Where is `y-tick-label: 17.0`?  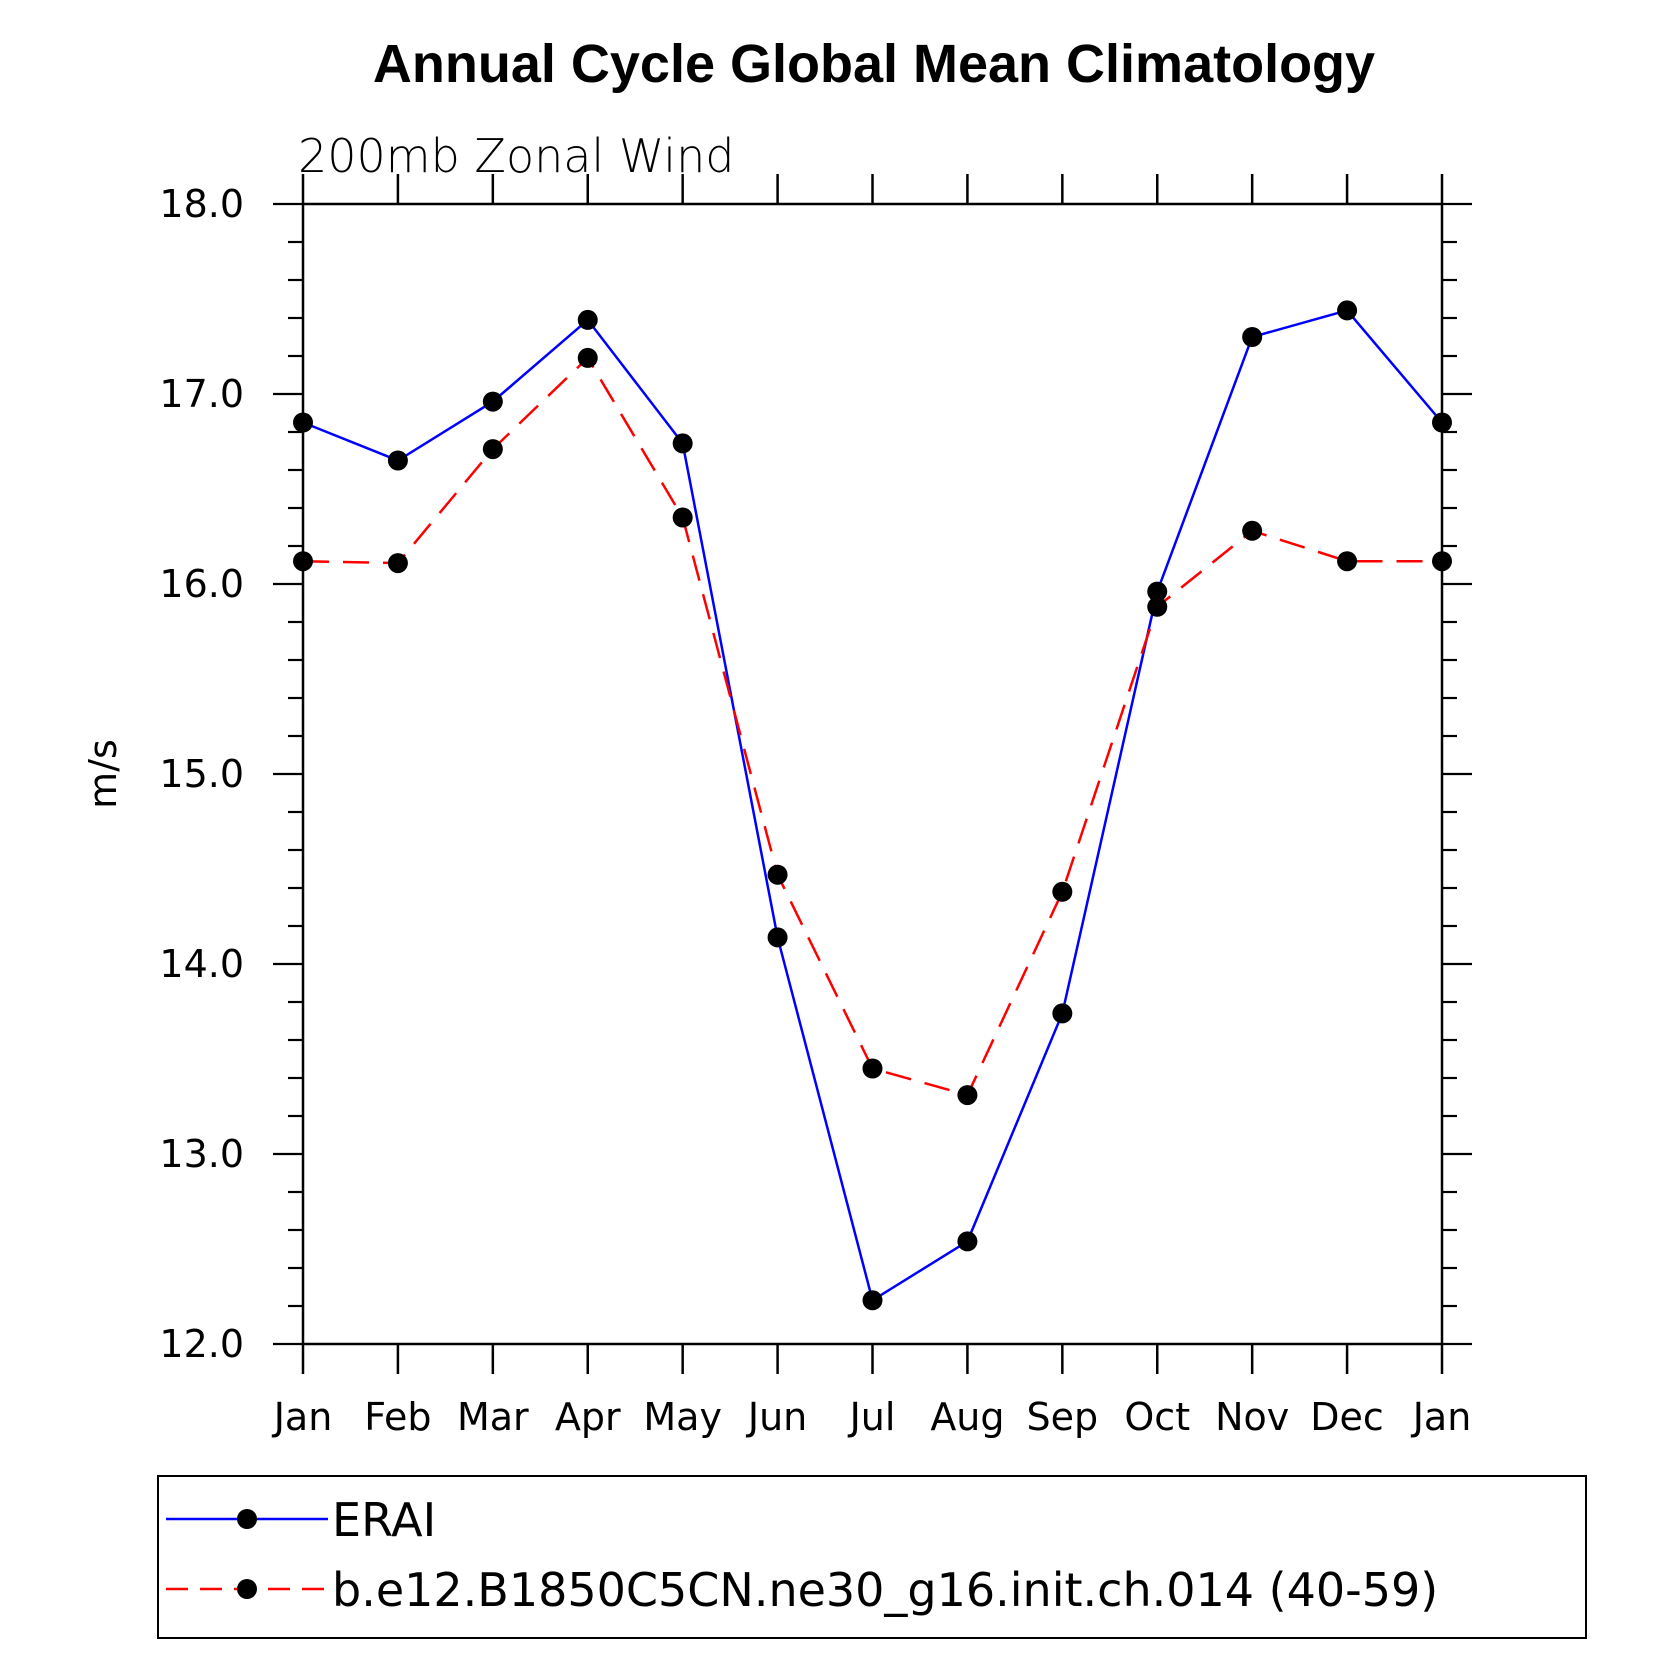
y-tick-label: 17.0 is located at coordinates (201, 394).